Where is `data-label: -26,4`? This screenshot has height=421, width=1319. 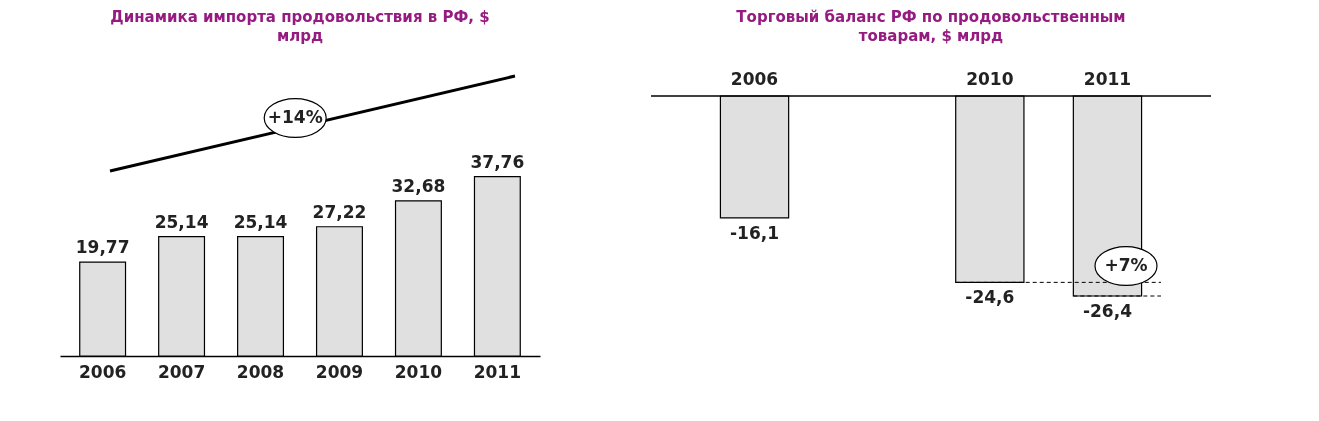
data-label: -26,4 is located at coordinates (1107, 311).